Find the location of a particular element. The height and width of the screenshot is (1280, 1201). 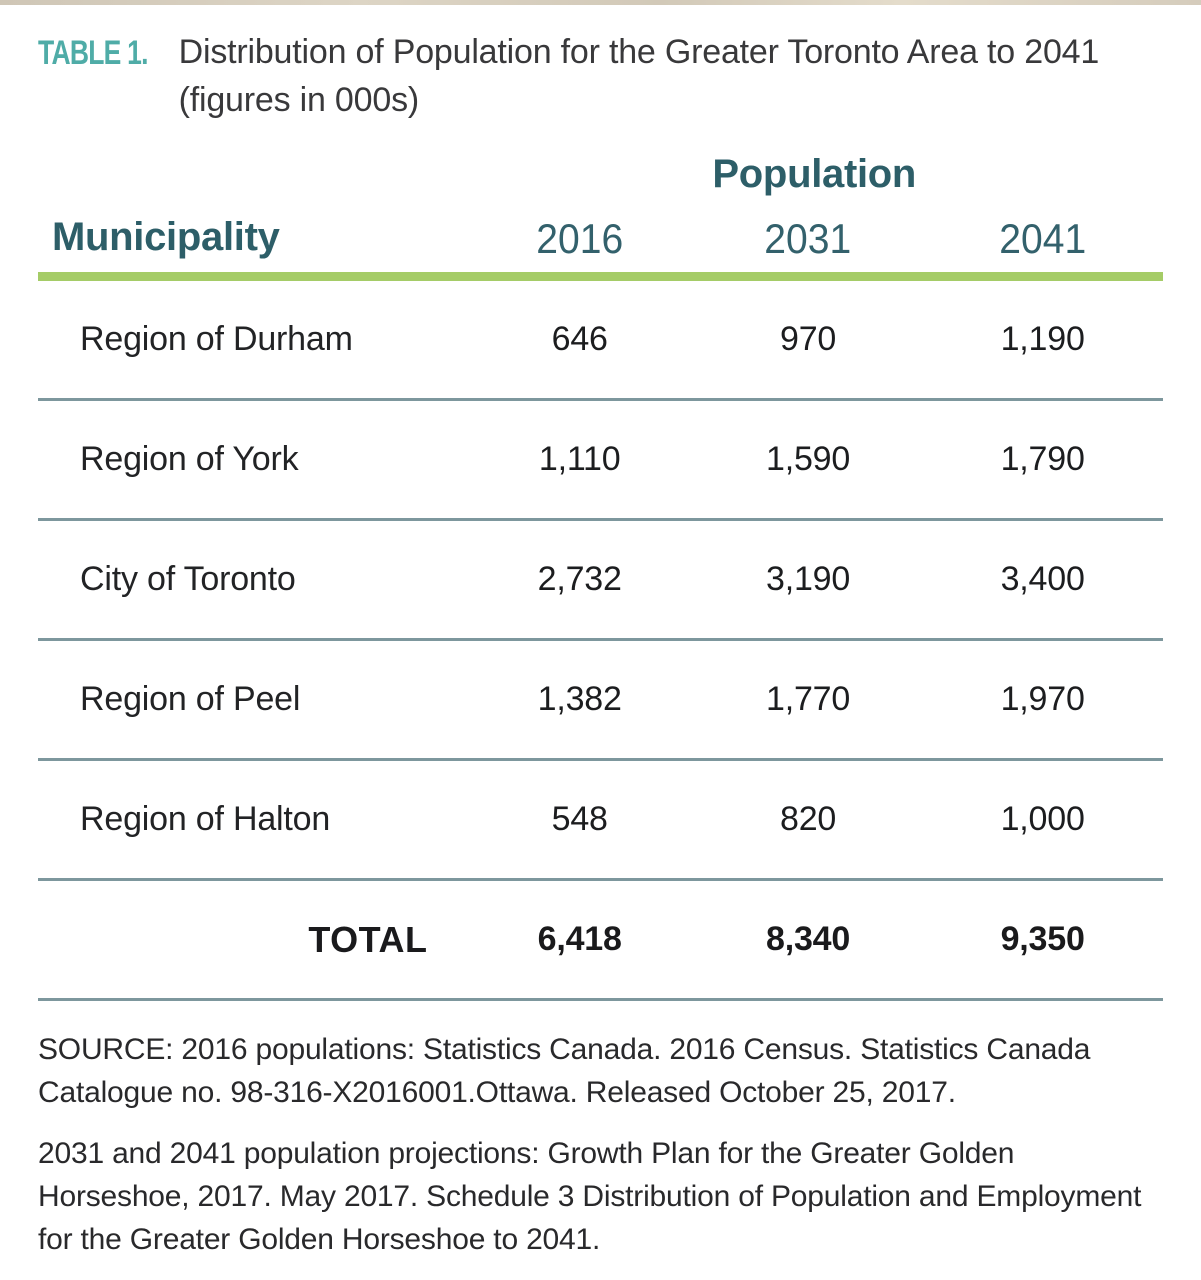

value-2031-cell: 970 is located at coordinates (808, 339).